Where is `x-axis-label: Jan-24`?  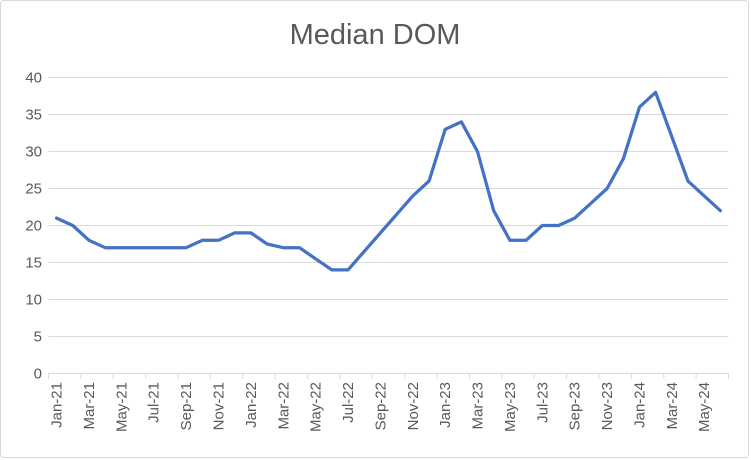 x-axis-label: Jan-24 is located at coordinates (639, 405).